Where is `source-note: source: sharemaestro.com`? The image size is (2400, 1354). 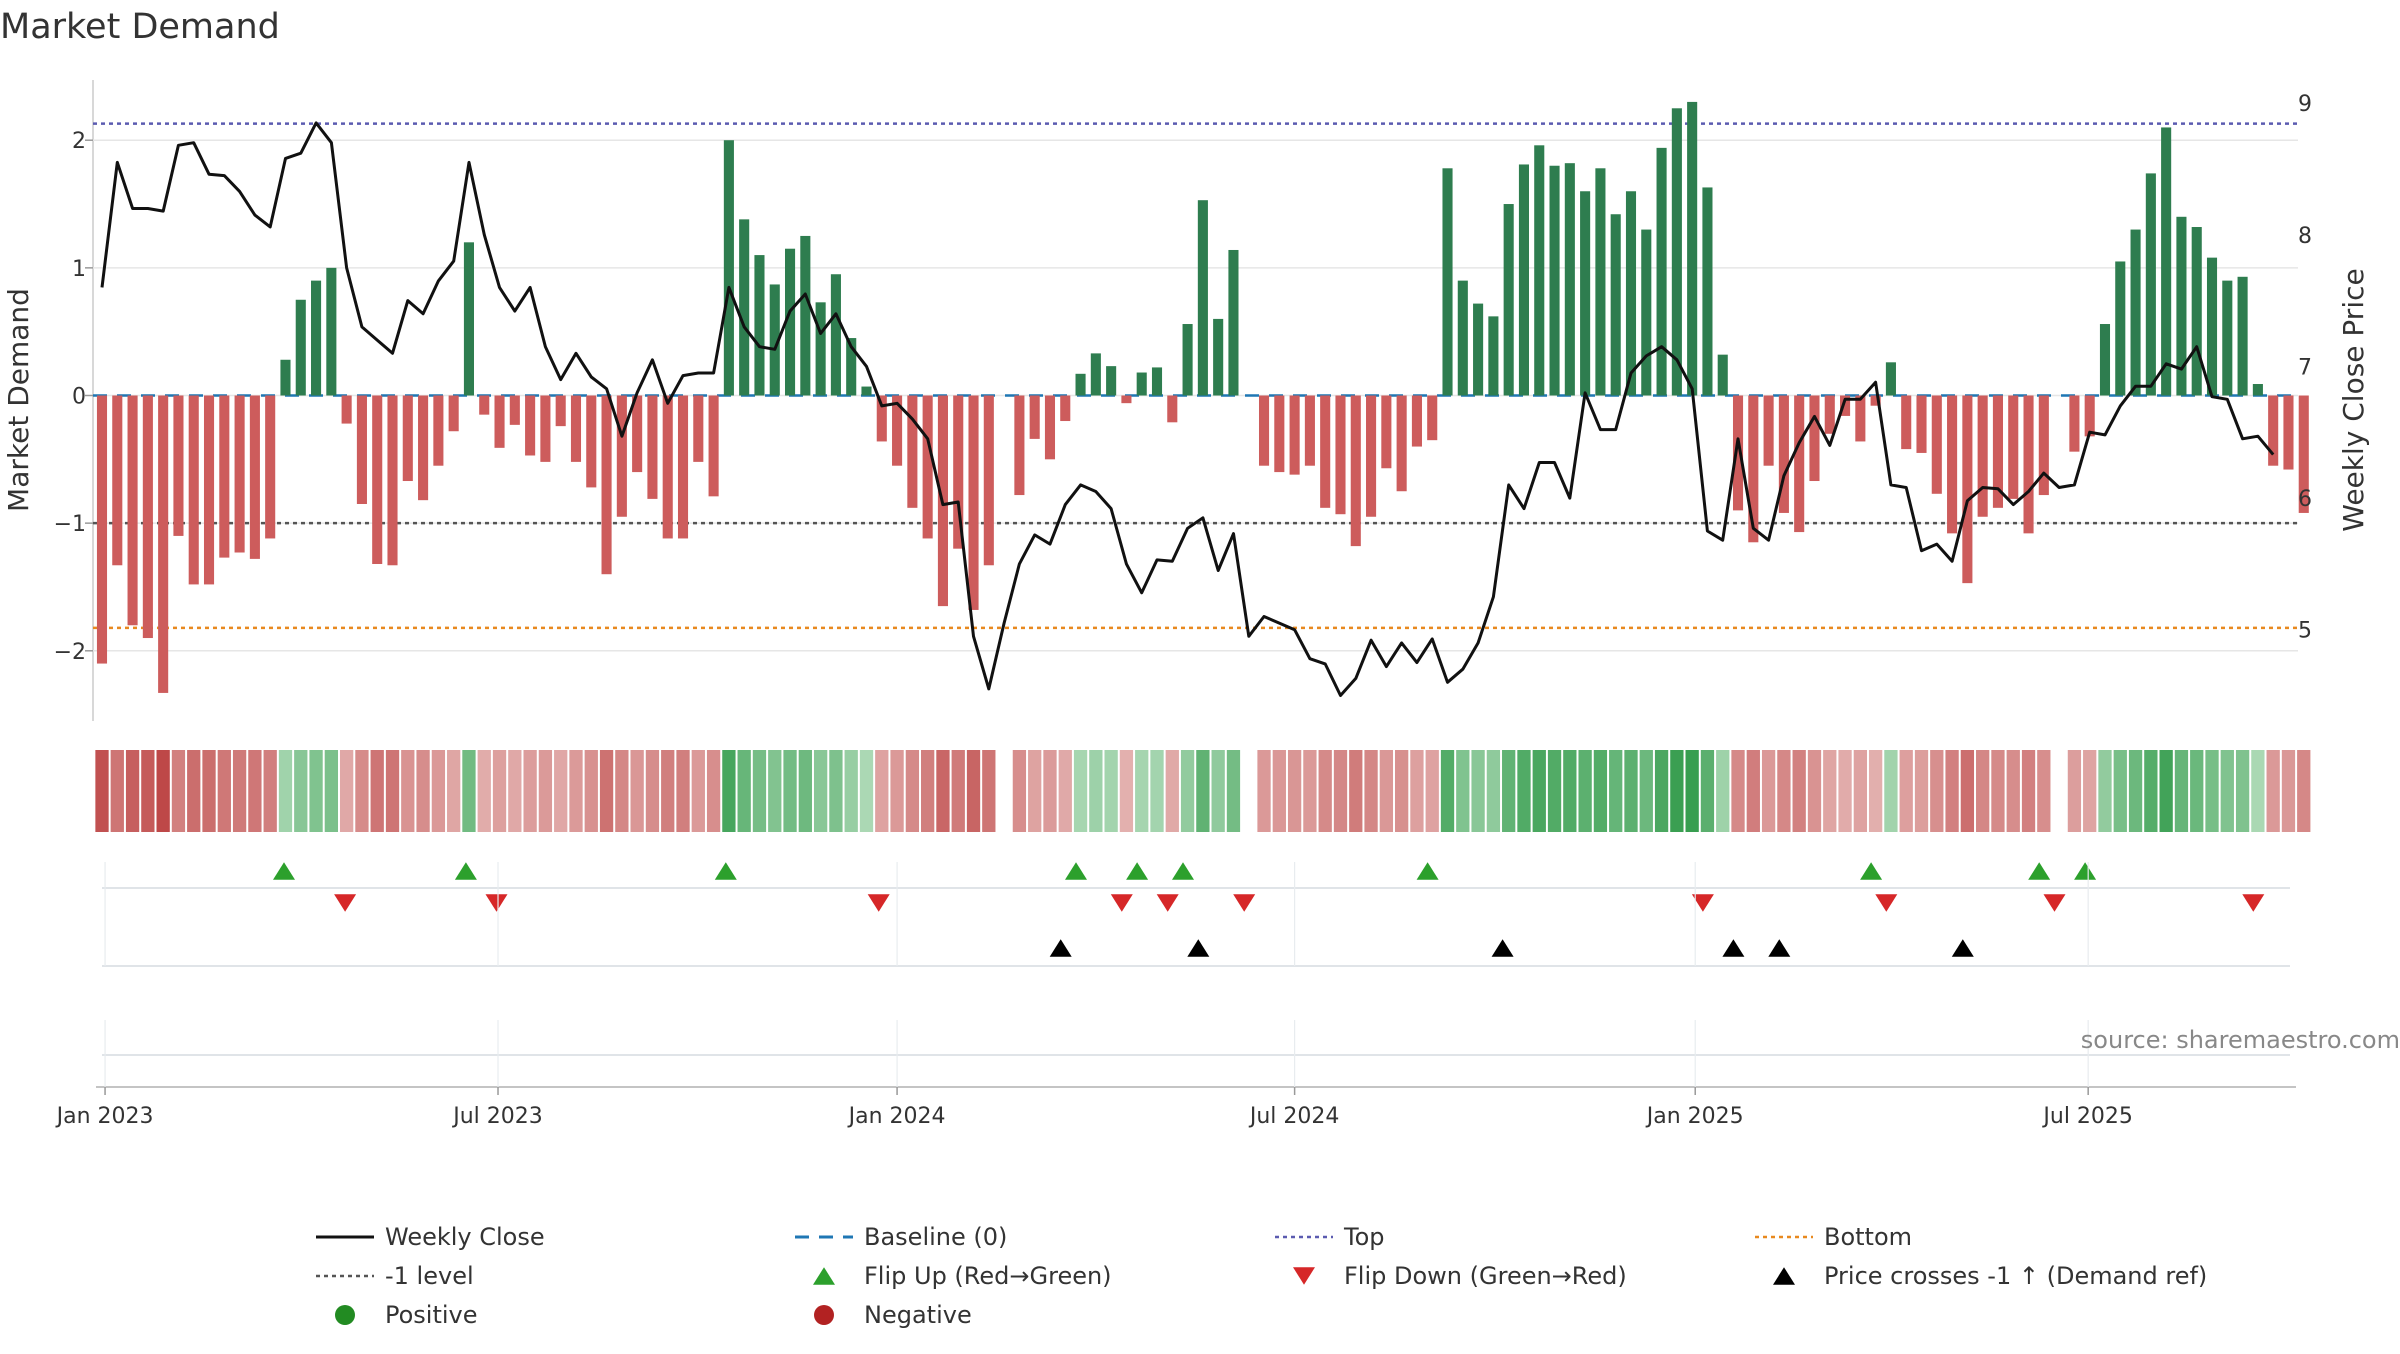 source-note: source: sharemaestro.com is located at coordinates (2240, 1040).